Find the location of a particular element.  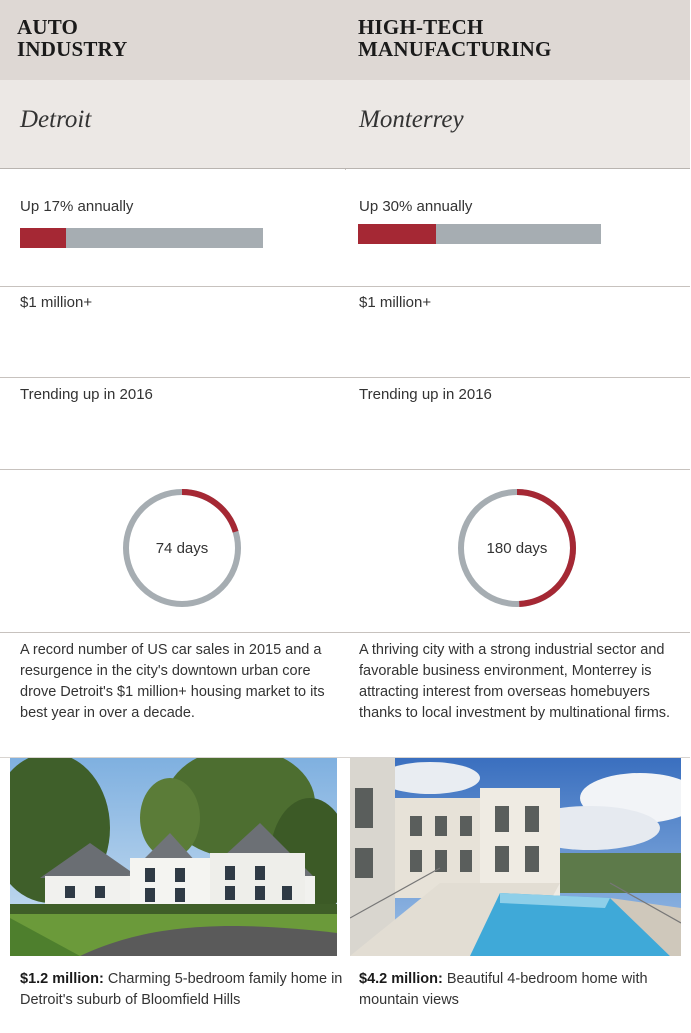

days-row: 180 days is located at coordinates (517, 551).